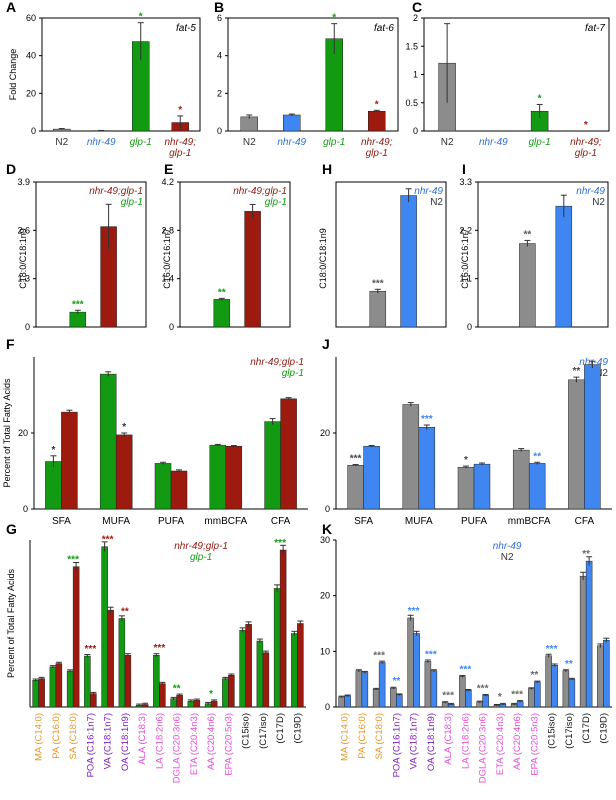 The width and height of the screenshot is (616, 800). What do you see at coordinates (362, 736) in the screenshot?
I see `x-label-K-1: PA (C16:0)` at bounding box center [362, 736].